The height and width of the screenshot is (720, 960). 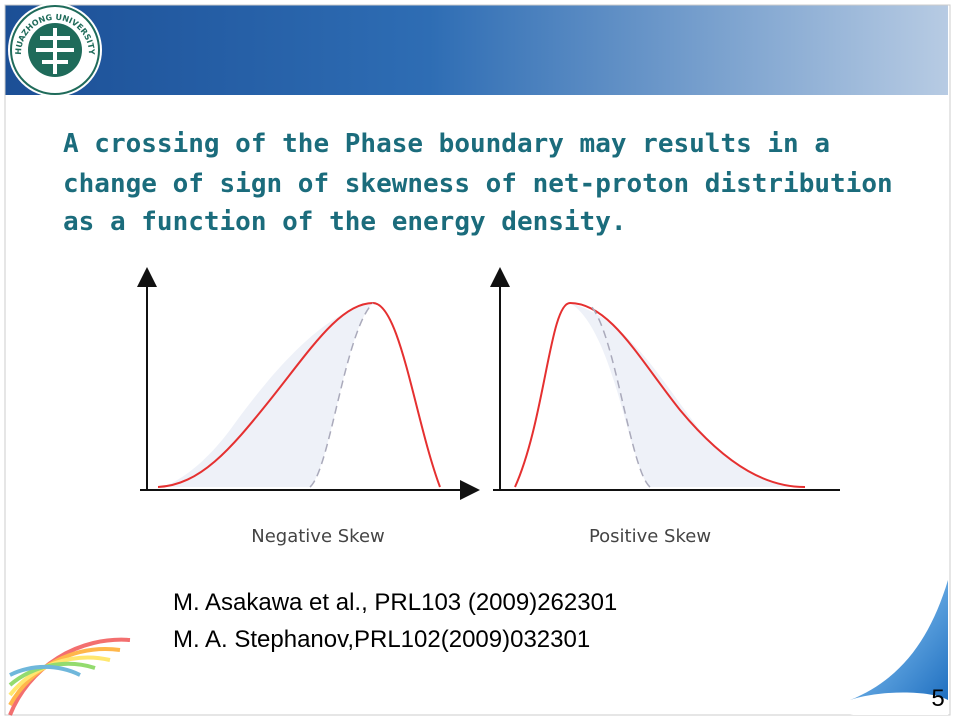 What do you see at coordinates (899, 647) in the screenshot?
I see `page-curl` at bounding box center [899, 647].